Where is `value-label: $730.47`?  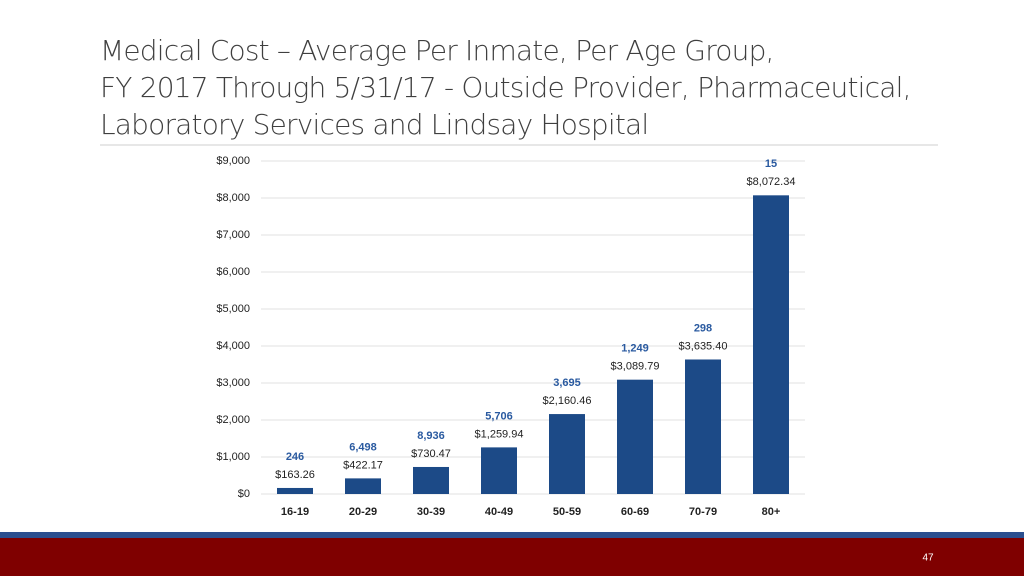 value-label: $730.47 is located at coordinates (431, 454).